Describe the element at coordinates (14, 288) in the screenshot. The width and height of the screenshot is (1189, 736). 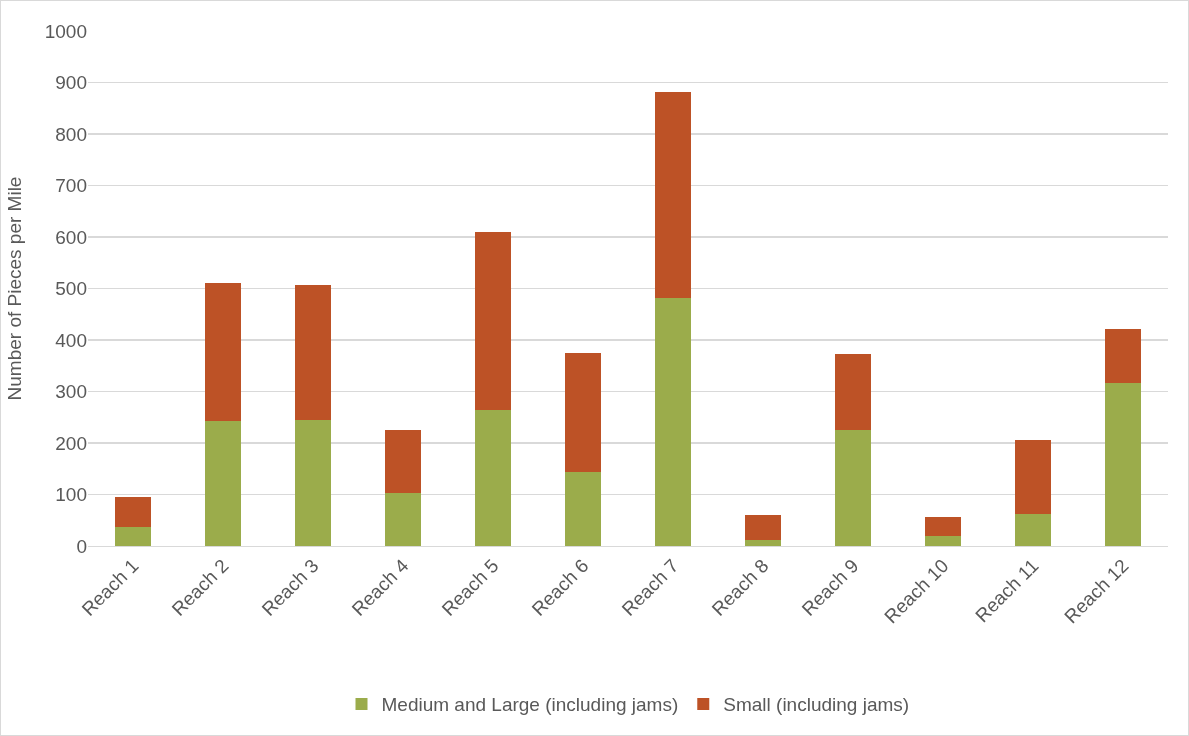
I see `y-axis-title: Number of Pieces per Mile` at that location.